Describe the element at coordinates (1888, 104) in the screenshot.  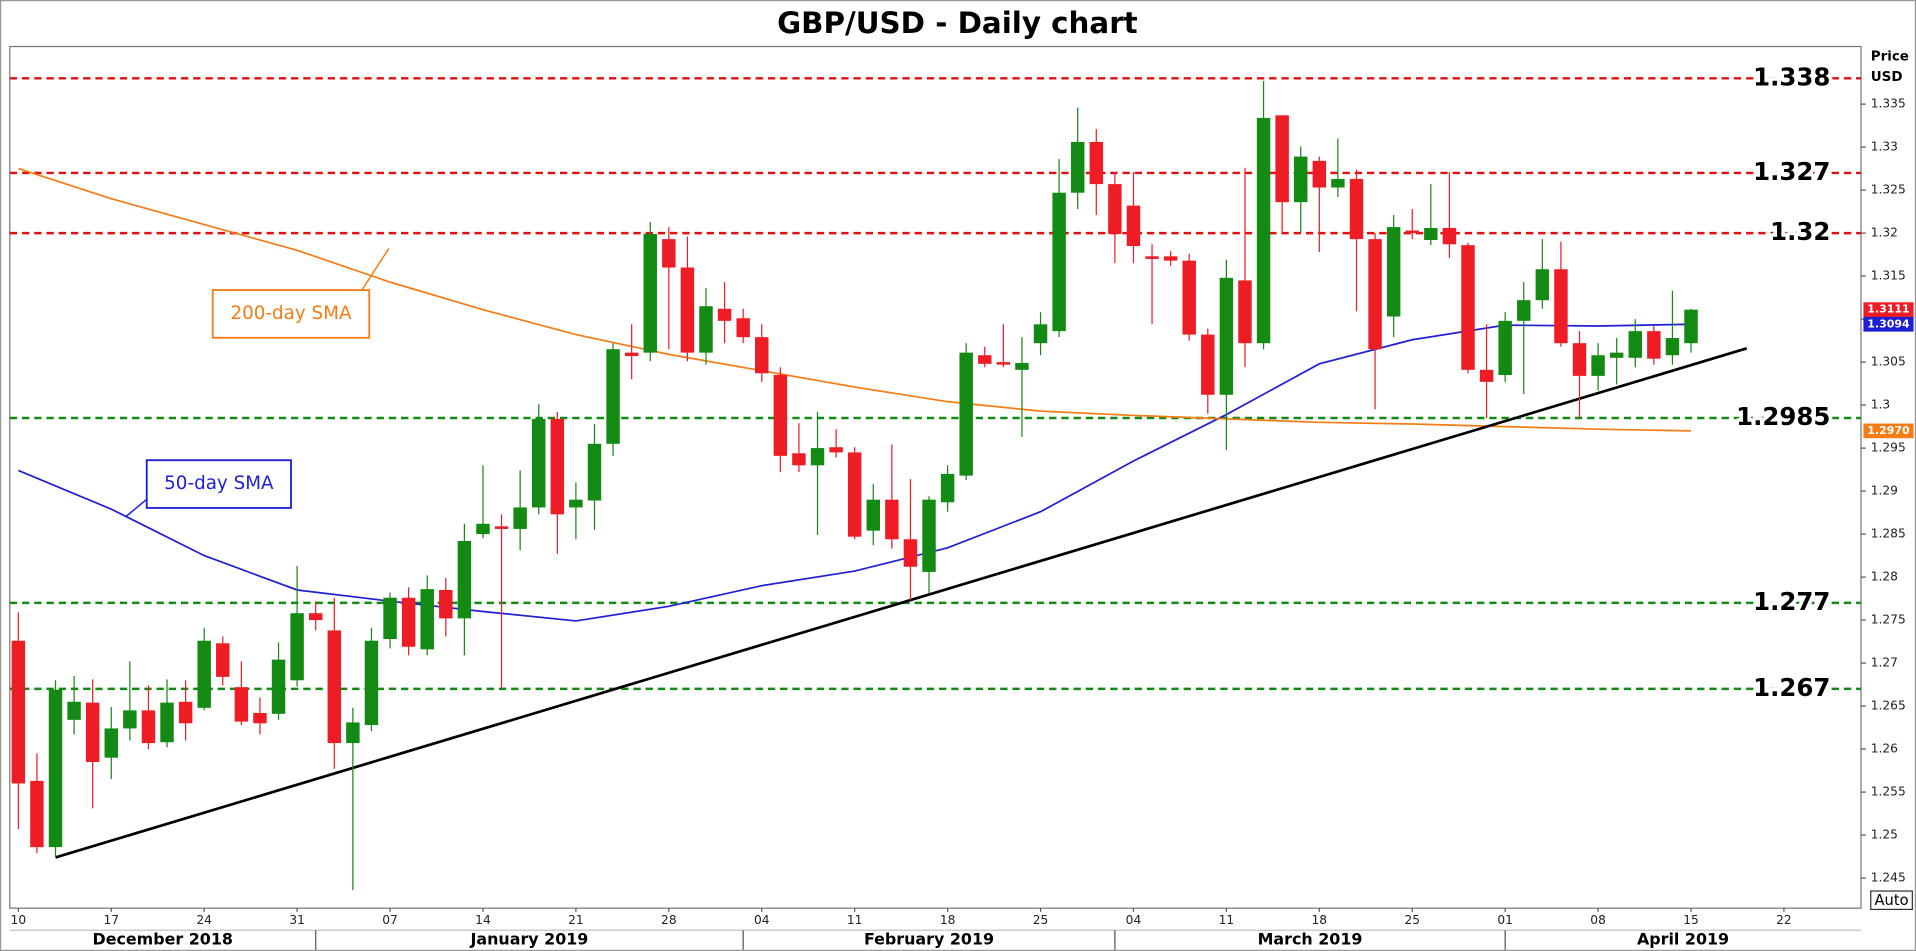
I see `y-tick-label: 1.335` at that location.